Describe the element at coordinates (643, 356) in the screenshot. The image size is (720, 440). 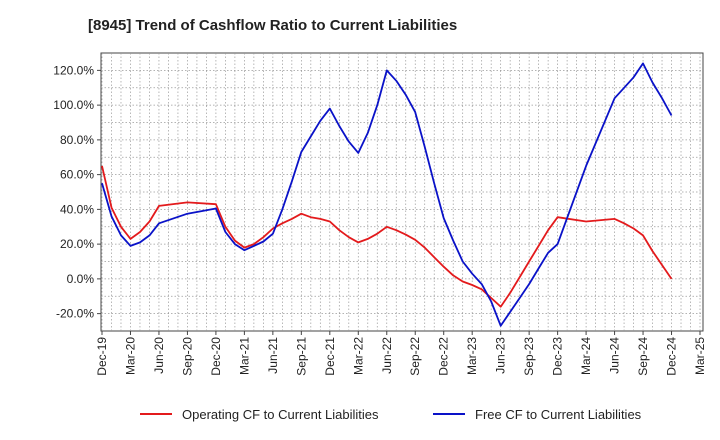
I see `x-tick-label: Sep-24` at that location.